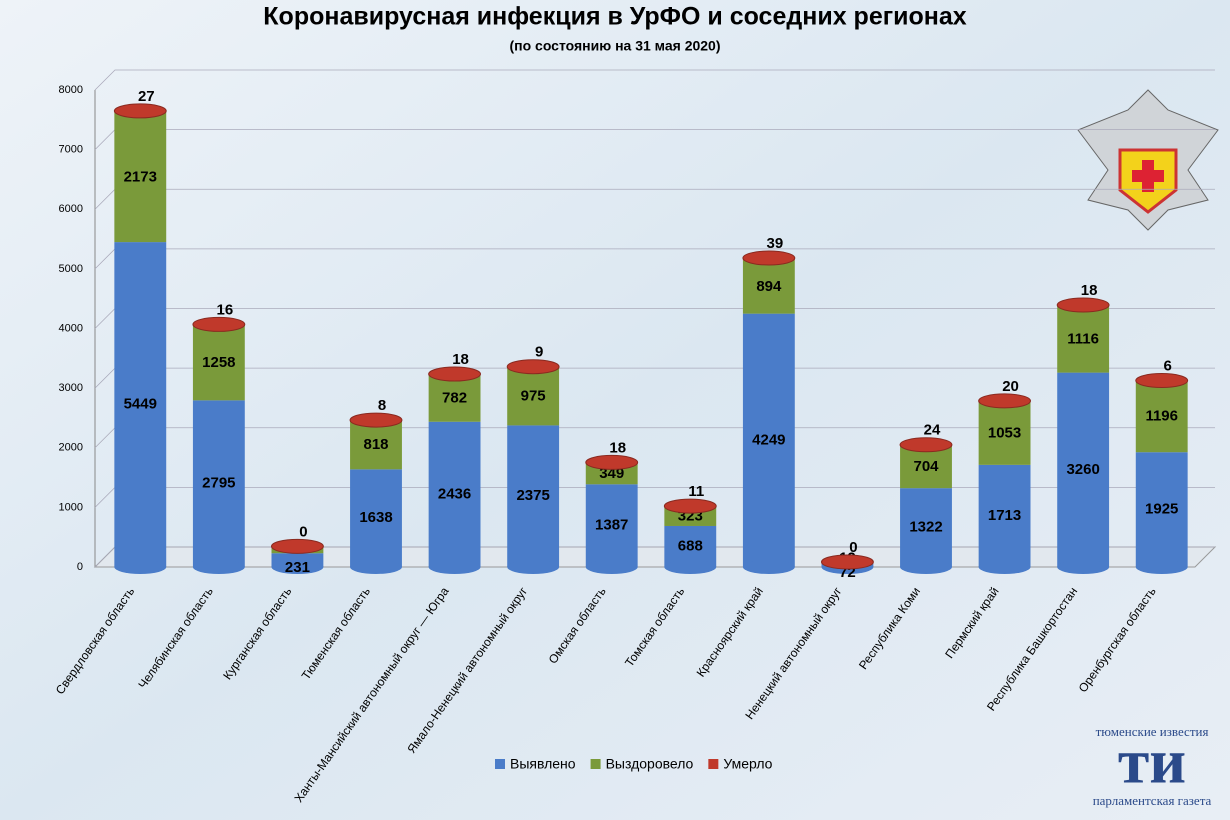  I want to click on value-label: 1322, so click(925, 527).